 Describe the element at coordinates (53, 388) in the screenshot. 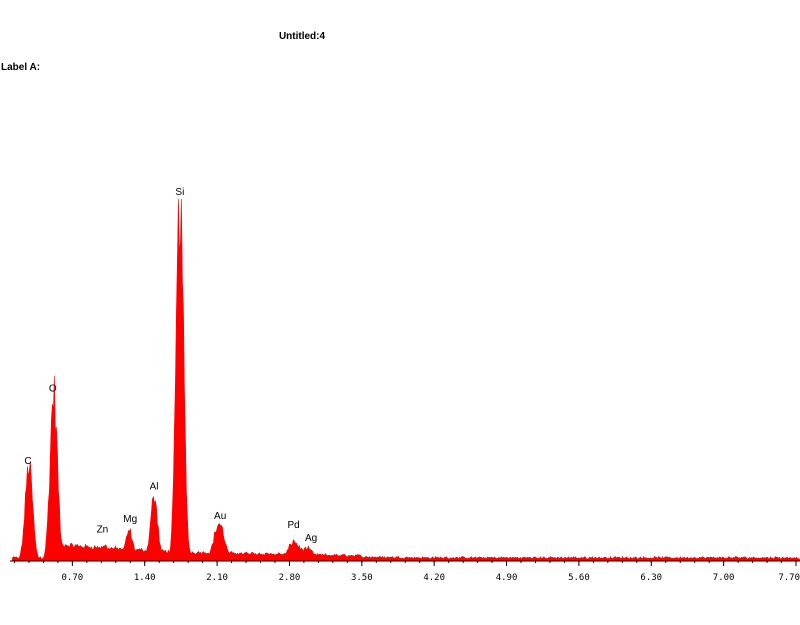

I see `peak-label-o: O` at that location.